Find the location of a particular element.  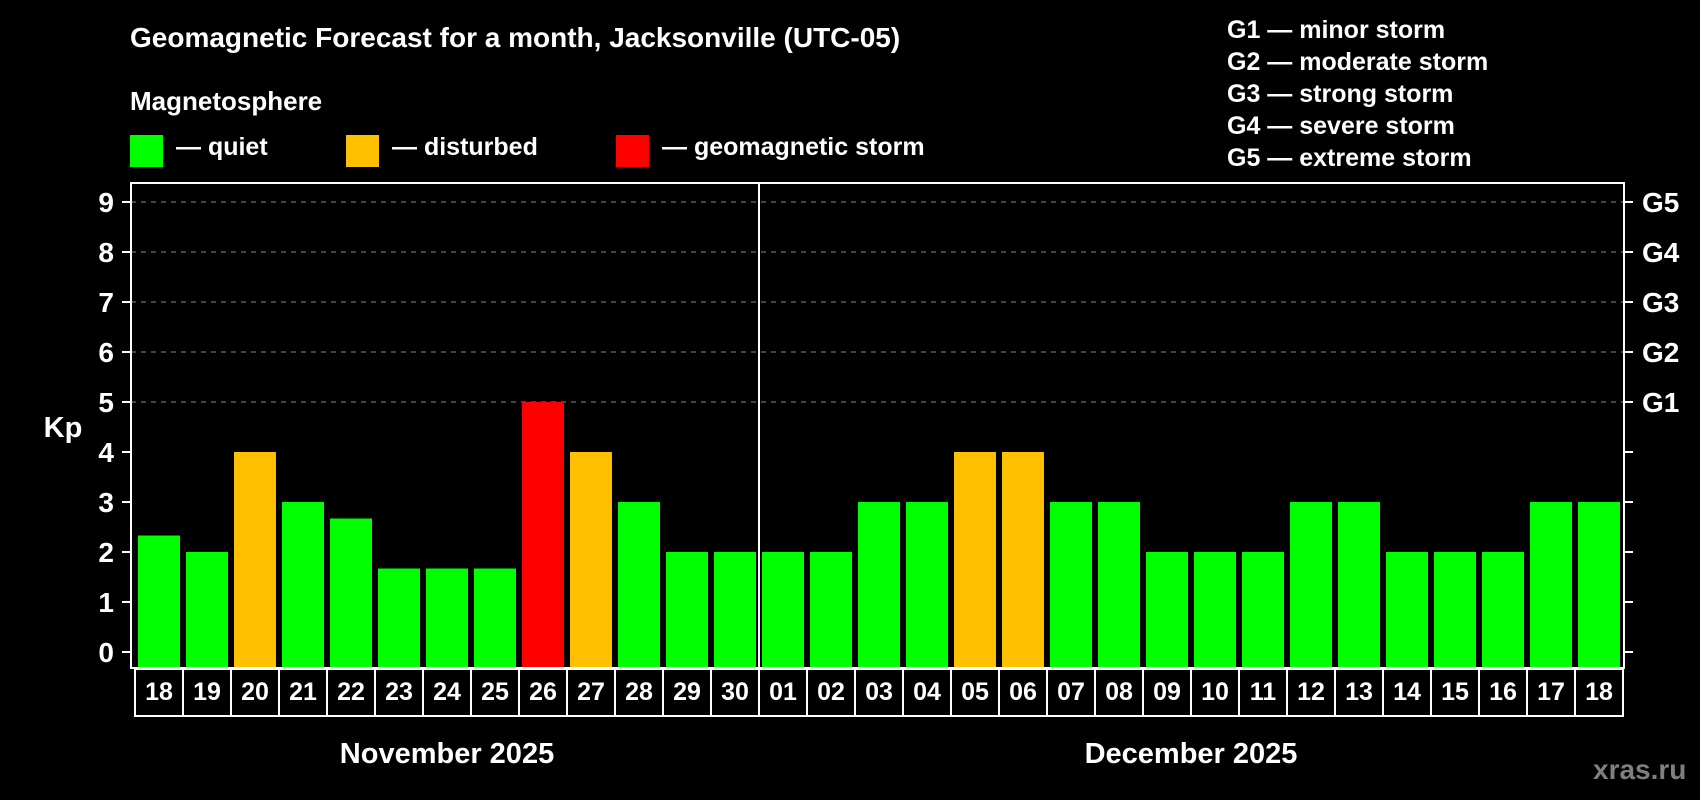

x-tick-label-10: 28 is located at coordinates (639, 692).